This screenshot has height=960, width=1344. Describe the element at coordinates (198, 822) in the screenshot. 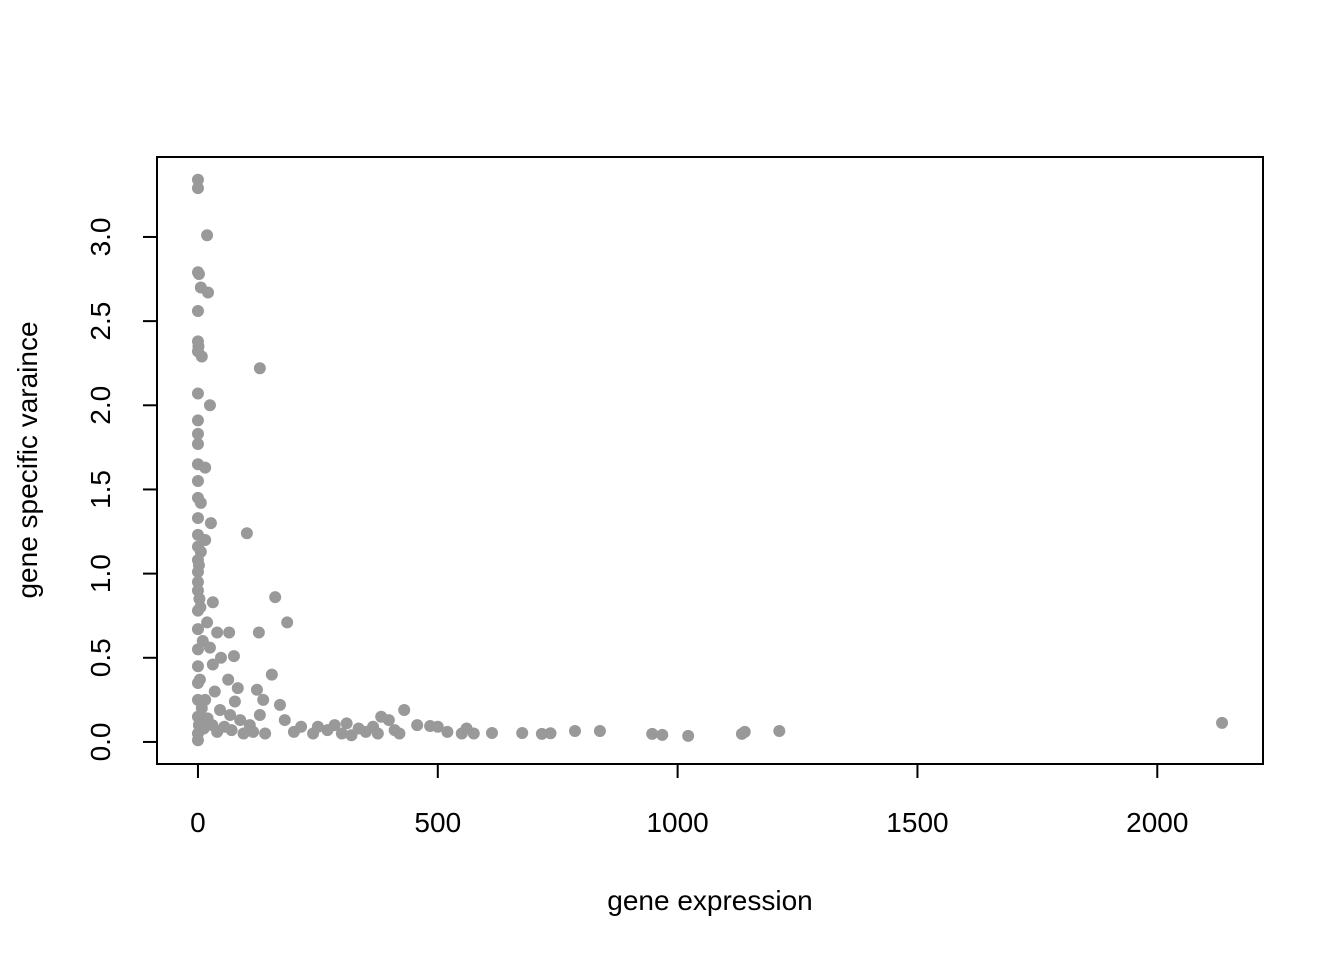

I see `x-tick-label: 0` at that location.